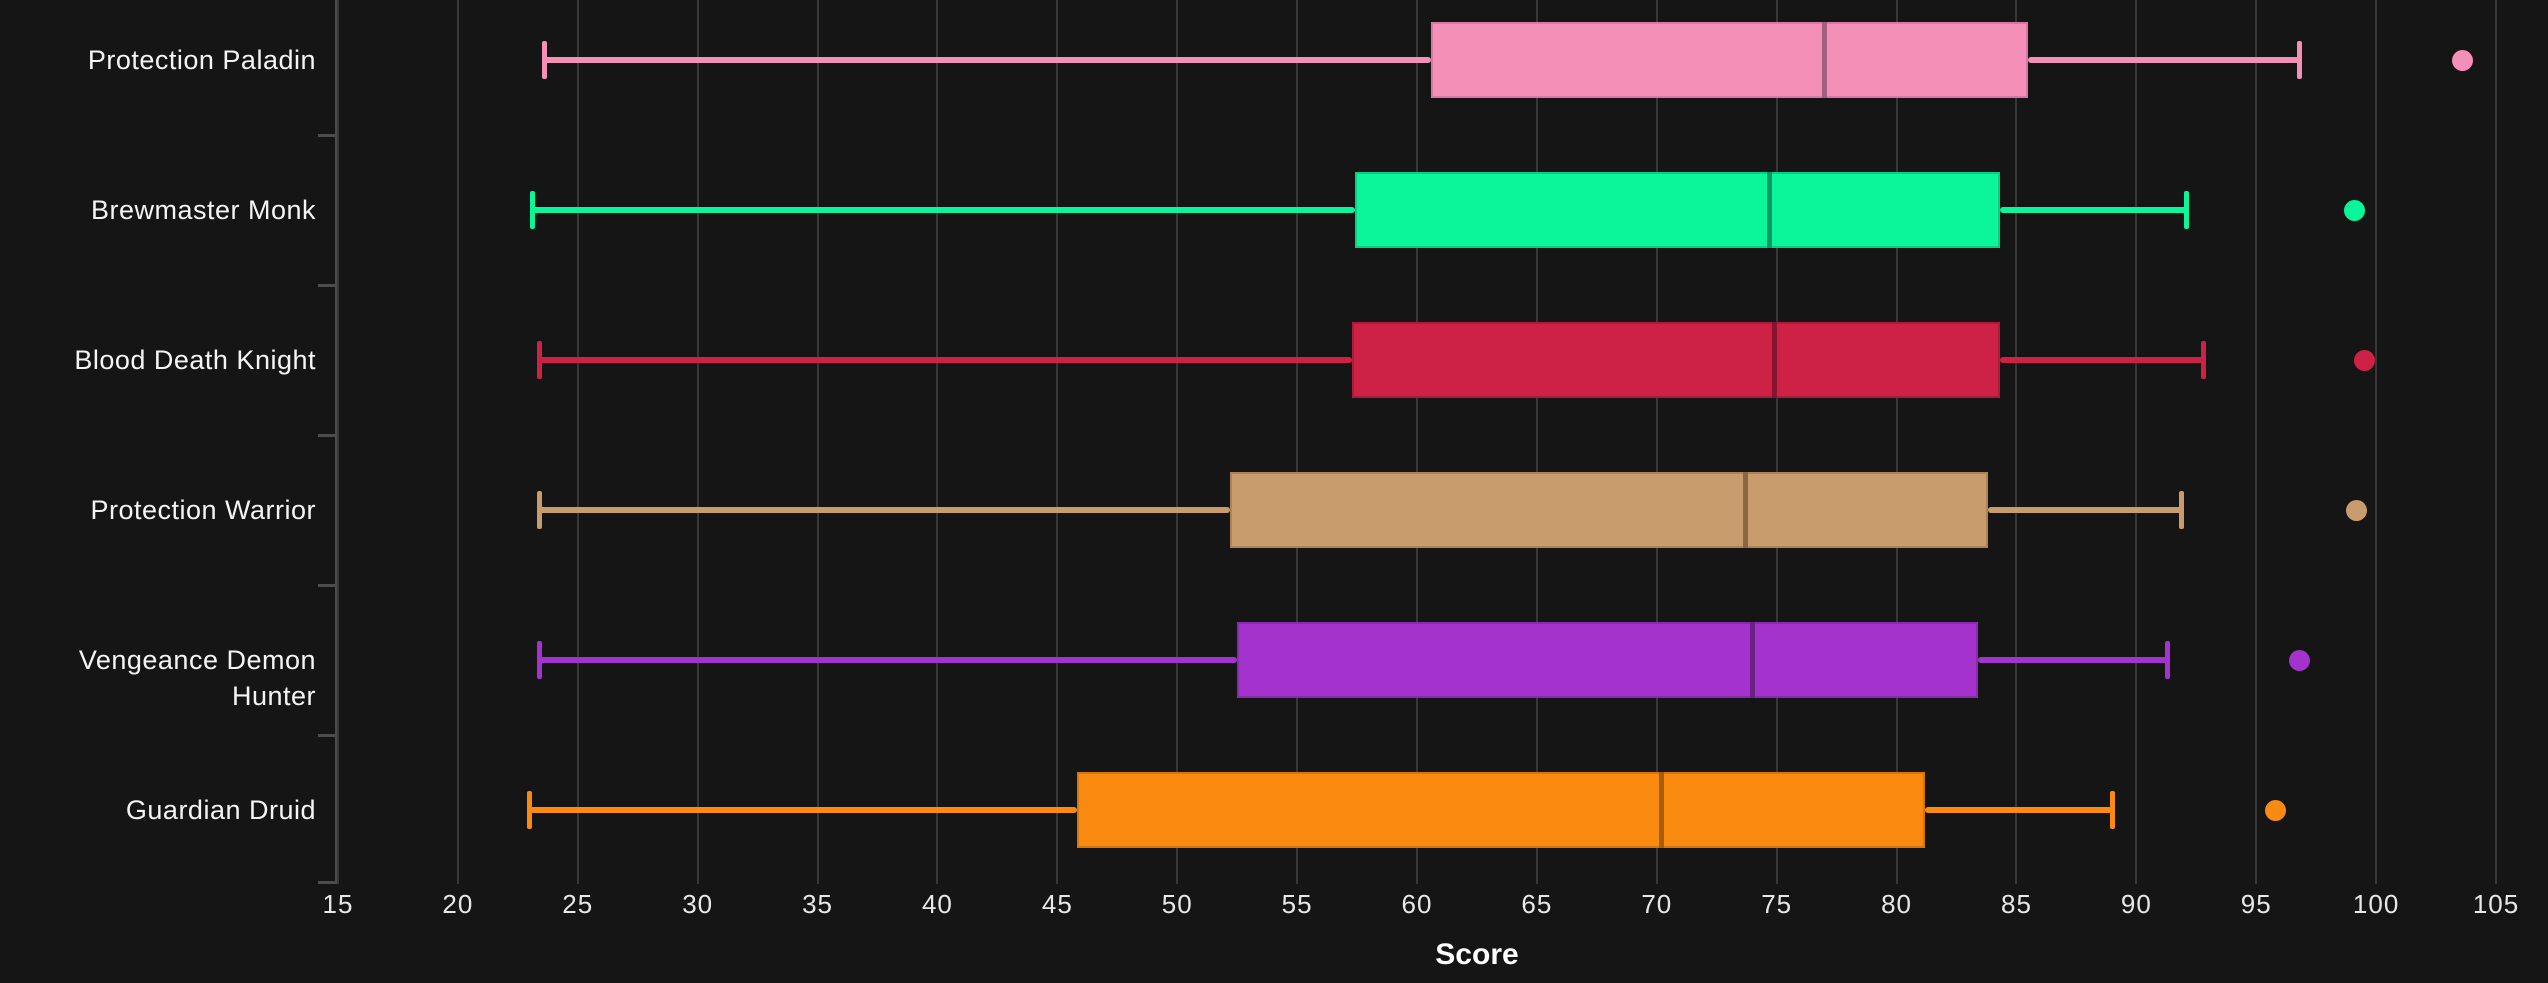 This screenshot has height=983, width=2548. What do you see at coordinates (2084, 510) in the screenshot?
I see `whisker-high-protection-warrior` at bounding box center [2084, 510].